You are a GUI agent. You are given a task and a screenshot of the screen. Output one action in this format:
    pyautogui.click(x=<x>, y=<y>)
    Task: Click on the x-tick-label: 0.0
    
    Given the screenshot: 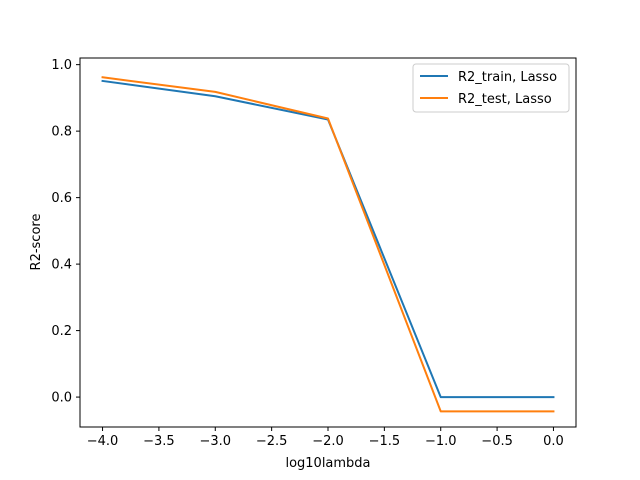 What is the action you would take?
    pyautogui.click(x=553, y=441)
    